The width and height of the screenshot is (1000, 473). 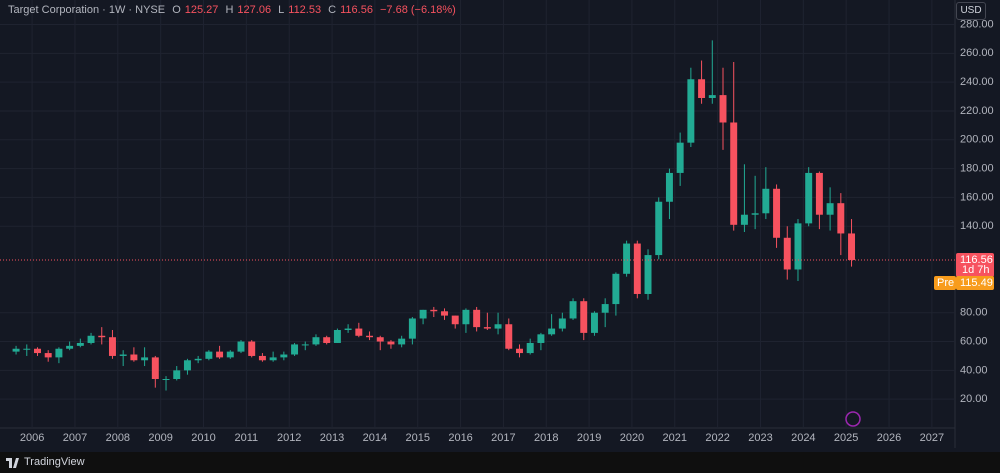 I want to click on x-tick-label: 2022, so click(x=717, y=438).